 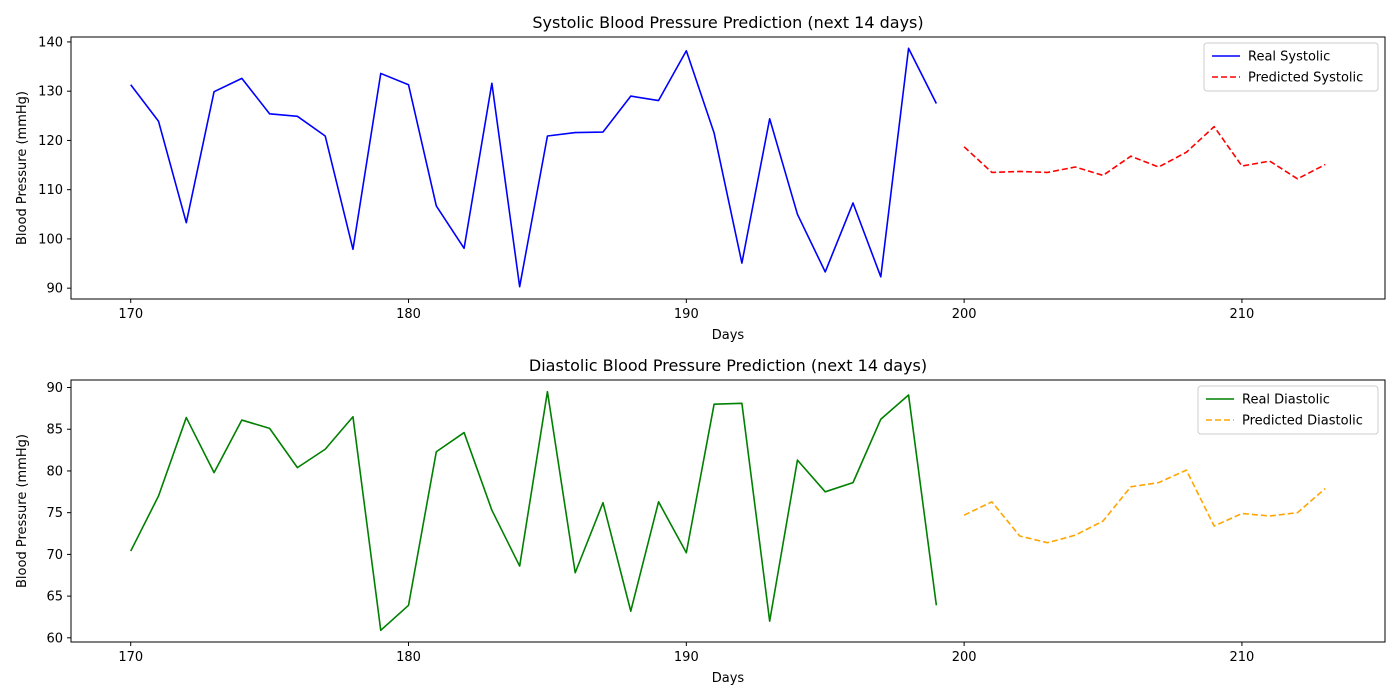 What do you see at coordinates (54, 388) in the screenshot?
I see `y-tick-label: 90` at bounding box center [54, 388].